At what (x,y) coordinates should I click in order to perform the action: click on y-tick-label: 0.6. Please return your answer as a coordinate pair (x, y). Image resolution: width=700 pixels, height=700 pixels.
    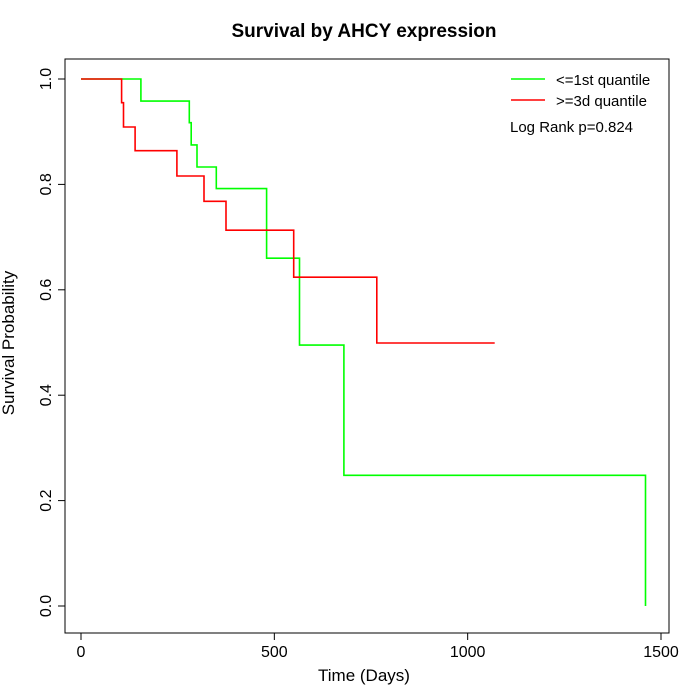
    Looking at the image, I should click on (46, 290).